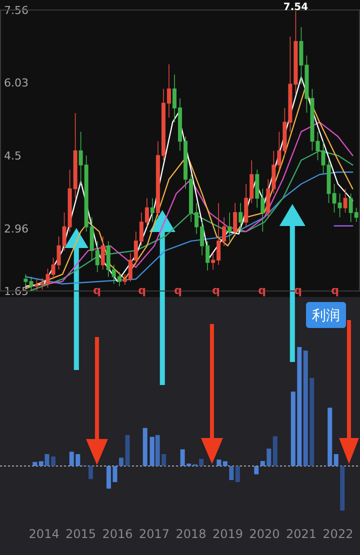 This screenshot has width=360, height=555. What do you see at coordinates (44, 534) in the screenshot?
I see `x-tick-label: 2014` at bounding box center [44, 534].